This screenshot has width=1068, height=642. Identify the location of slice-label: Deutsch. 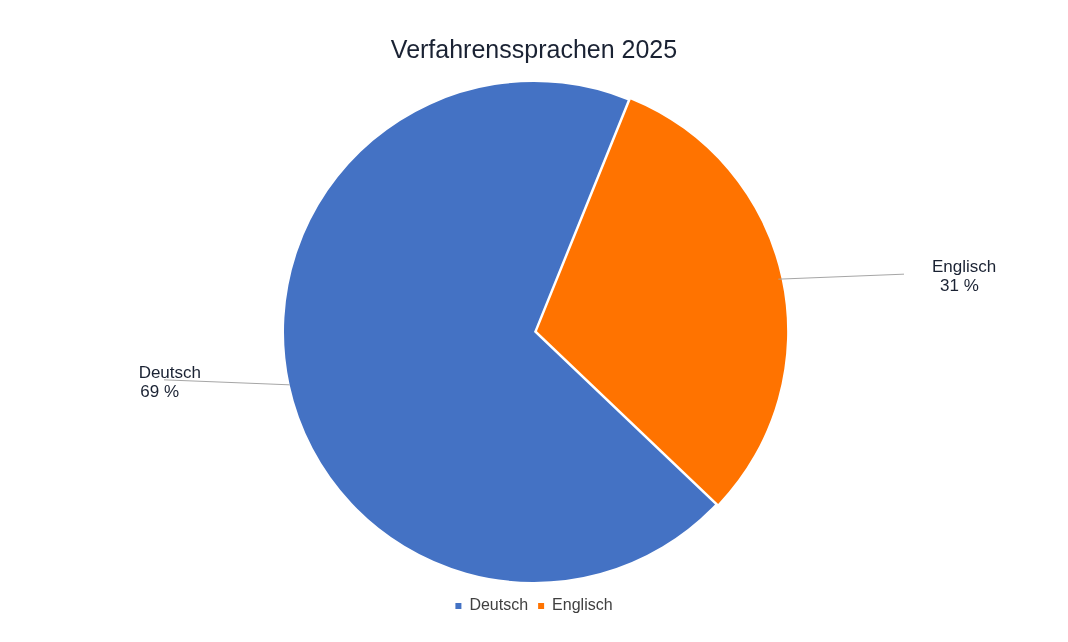
(169, 373).